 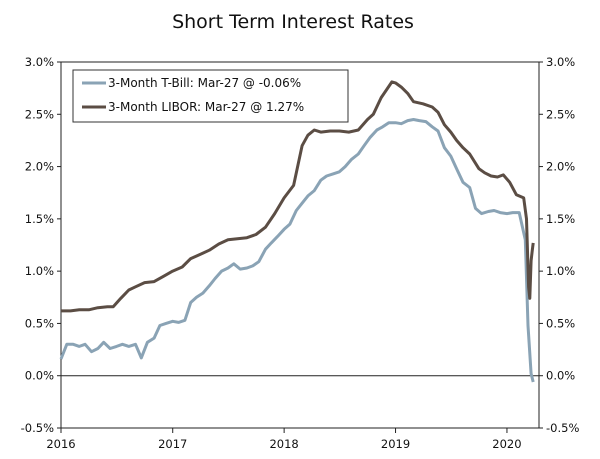 I want to click on y-tick-label-right: 2.0%, so click(x=560, y=167).